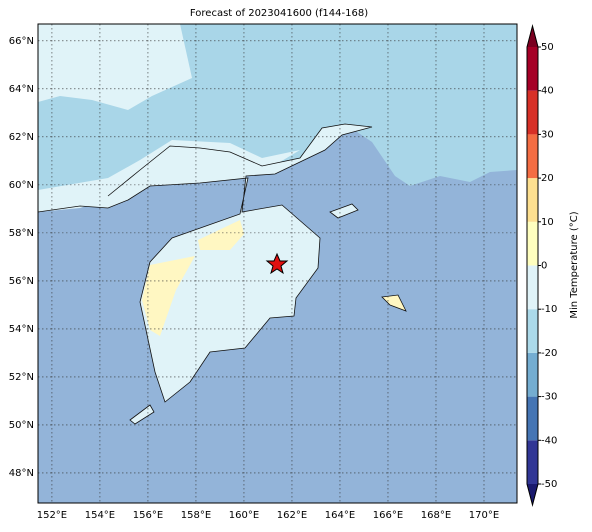 This screenshot has height=532, width=592. Describe the element at coordinates (148, 515) in the screenshot. I see `x-tick-label: 156°E` at that location.